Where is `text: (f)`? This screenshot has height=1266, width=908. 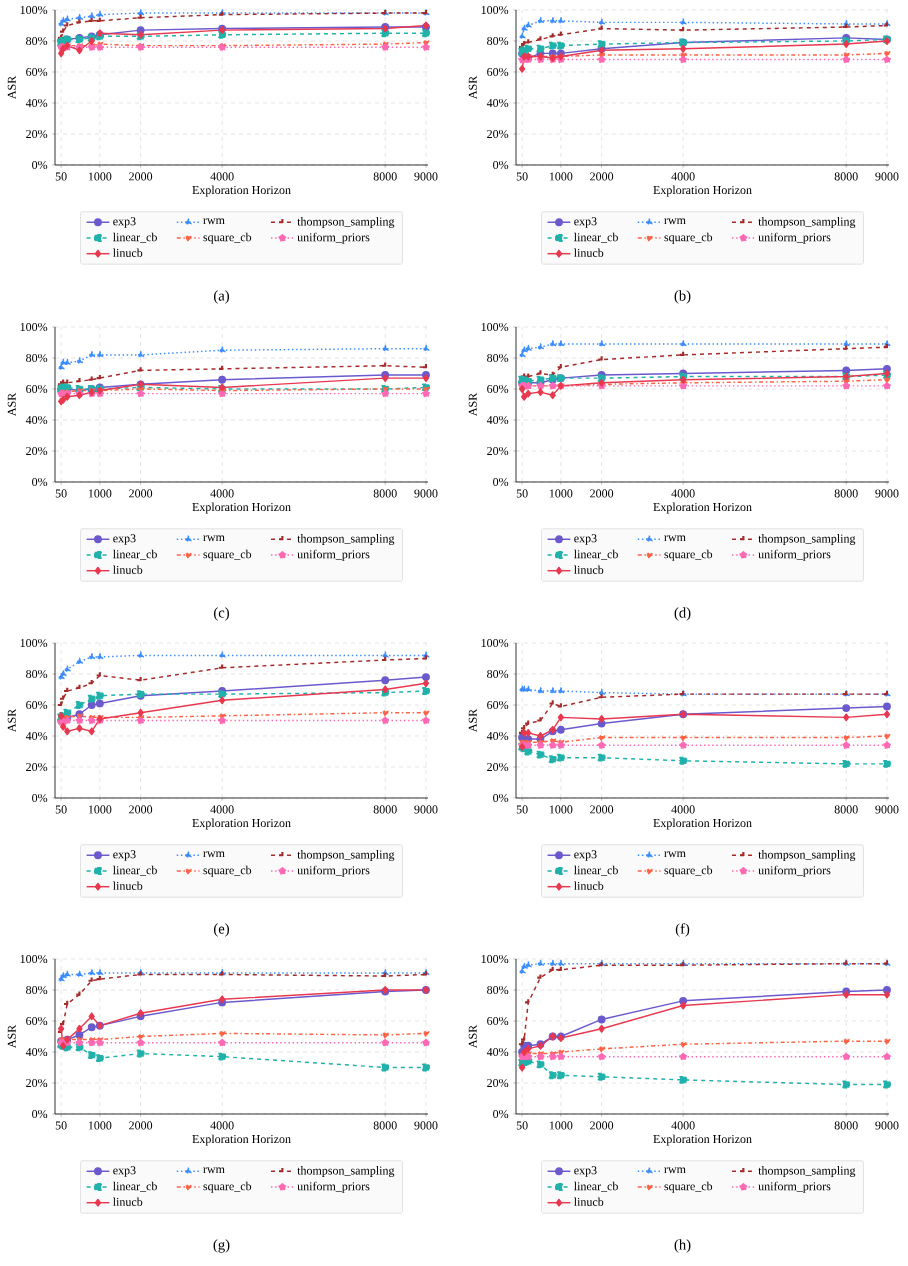 text: (f) is located at coordinates (682, 930).